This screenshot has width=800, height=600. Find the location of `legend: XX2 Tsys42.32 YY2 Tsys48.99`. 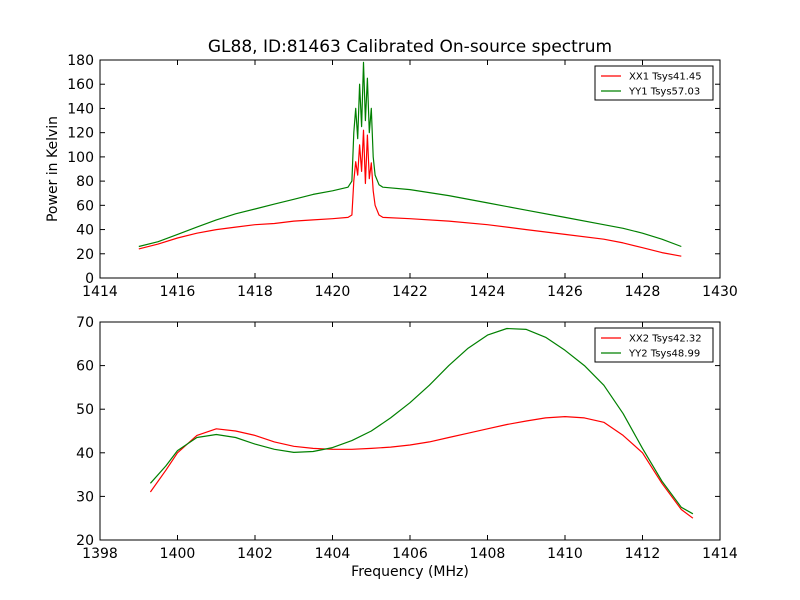

legend: XX2 Tsys42.32 YY2 Tsys48.99 is located at coordinates (654, 345).